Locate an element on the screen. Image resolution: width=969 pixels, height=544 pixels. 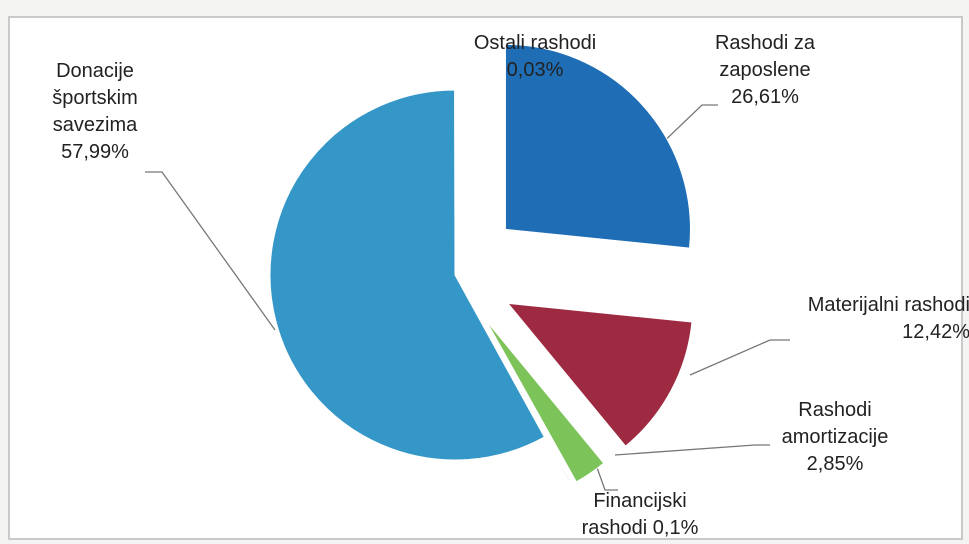
slice-name: Financijski rashodi is located at coordinates (634, 514).